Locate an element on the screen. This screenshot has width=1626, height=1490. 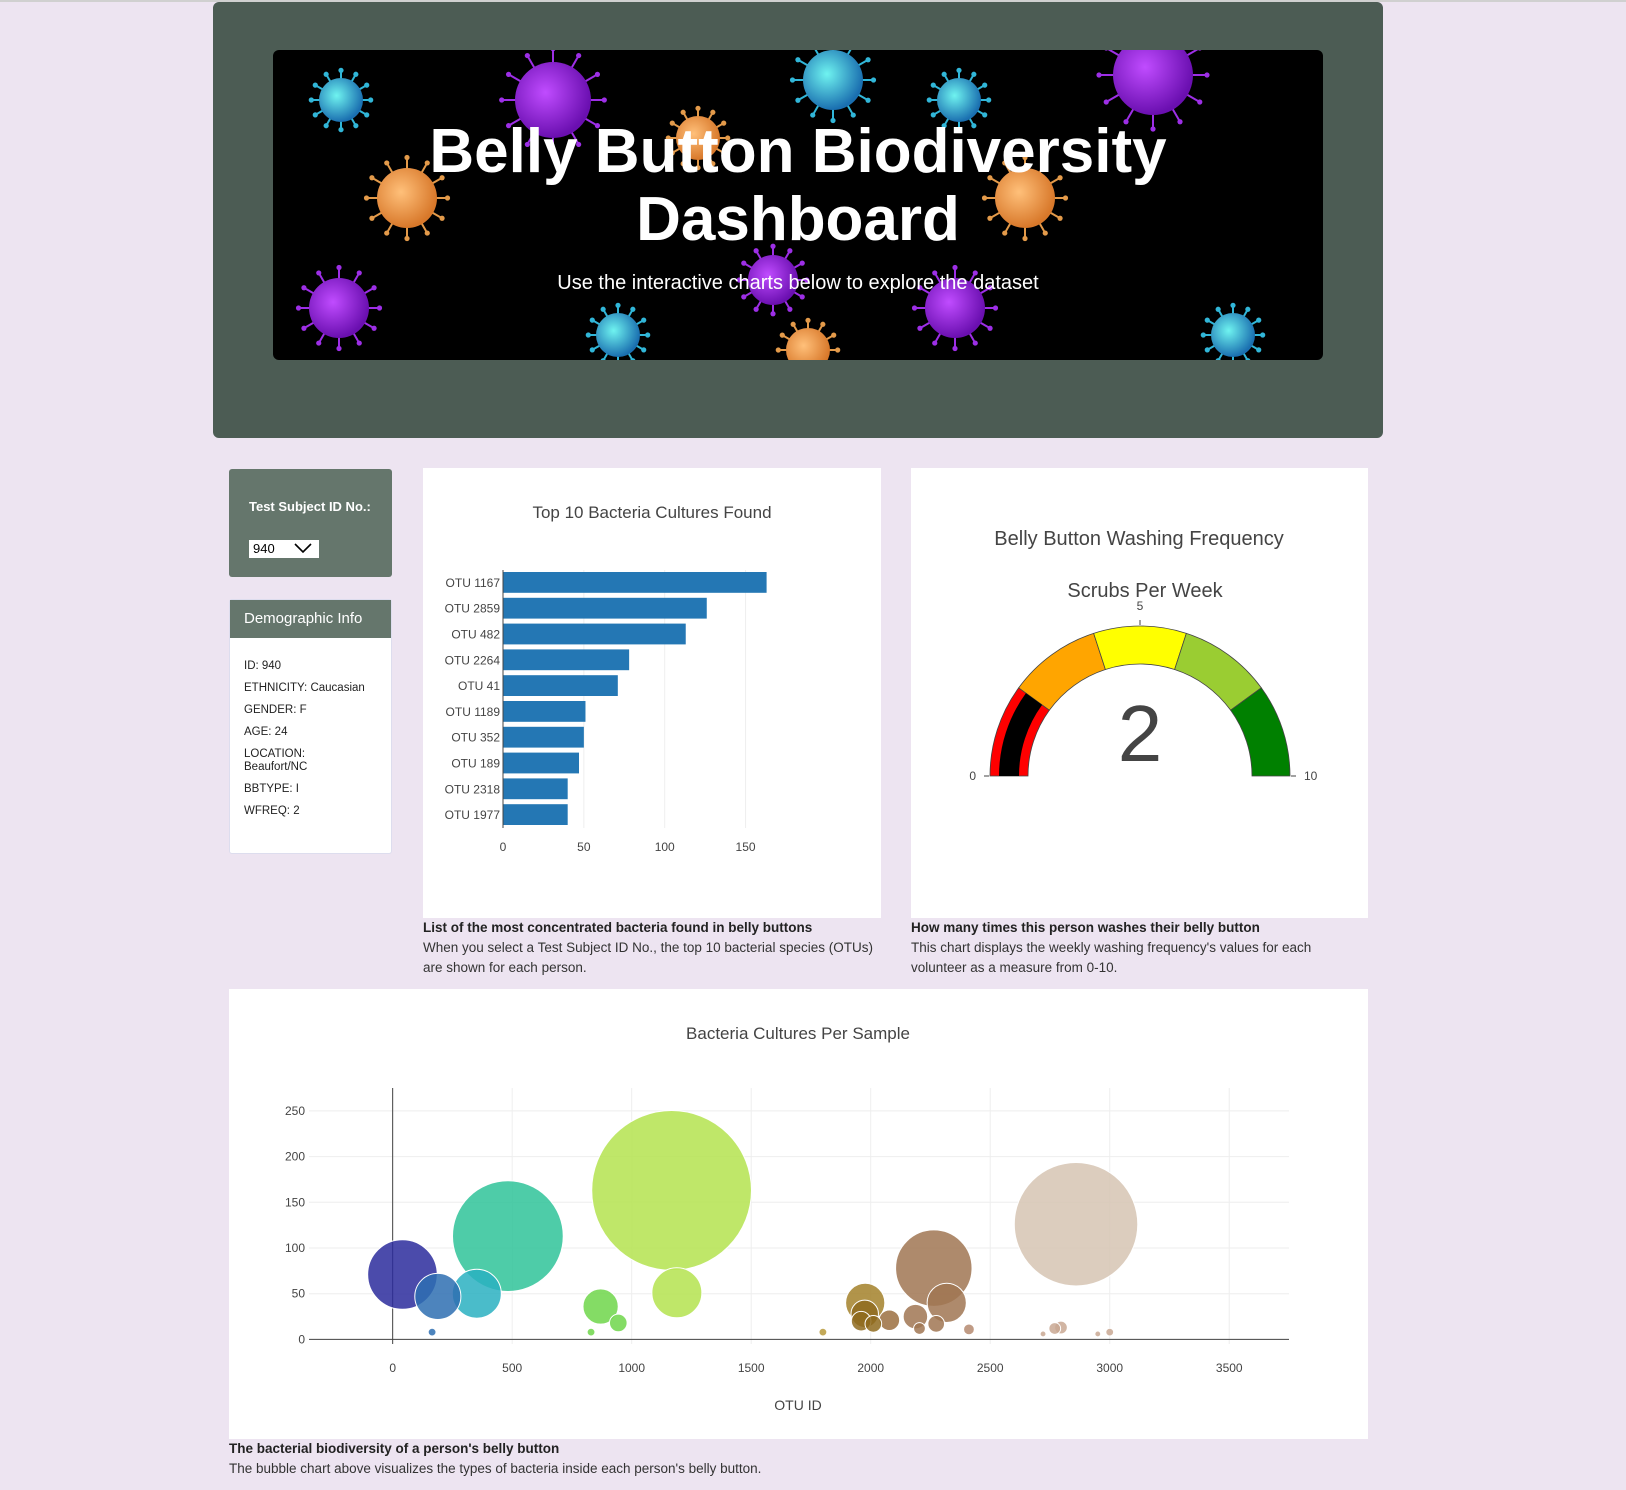
demo-wfreq: WFREQ: 2 is located at coordinates (272, 811).